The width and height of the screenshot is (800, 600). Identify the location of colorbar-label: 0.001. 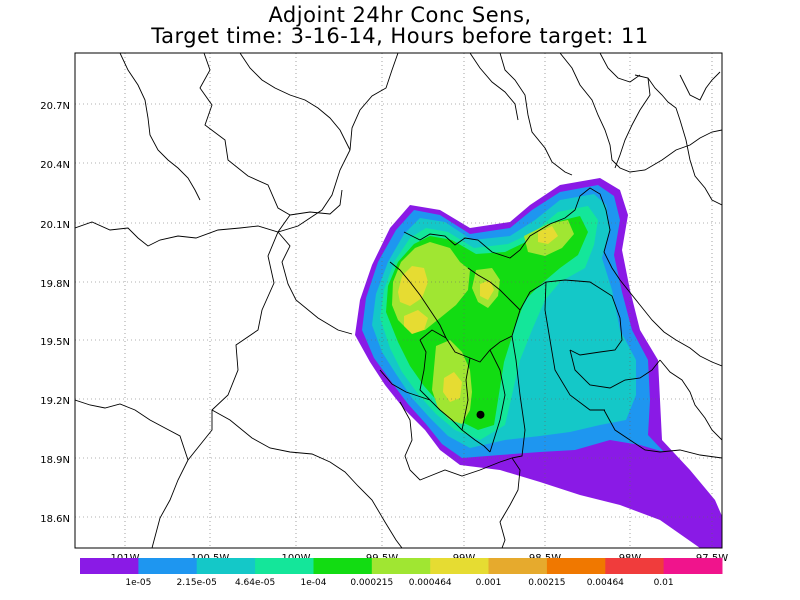
(489, 583).